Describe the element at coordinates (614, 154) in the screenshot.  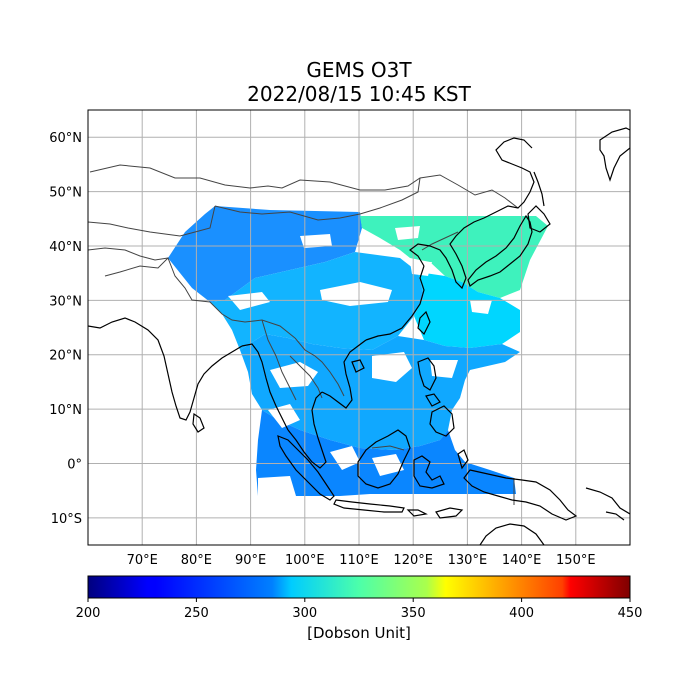
I see `coast-kamchatka` at that location.